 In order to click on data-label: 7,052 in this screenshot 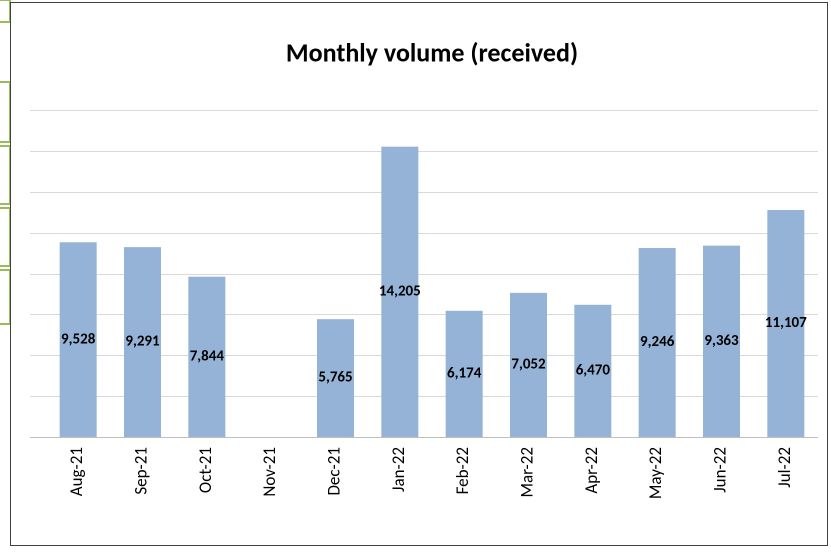, I will do `click(528, 365)`.